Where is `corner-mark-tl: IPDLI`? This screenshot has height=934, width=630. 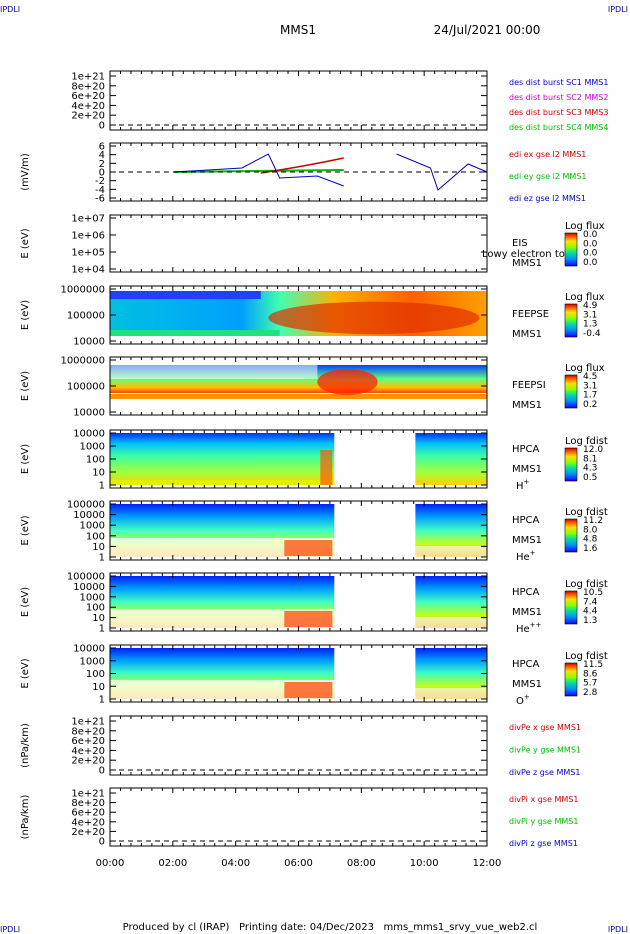 corner-mark-tl: IPDLI is located at coordinates (10, 9).